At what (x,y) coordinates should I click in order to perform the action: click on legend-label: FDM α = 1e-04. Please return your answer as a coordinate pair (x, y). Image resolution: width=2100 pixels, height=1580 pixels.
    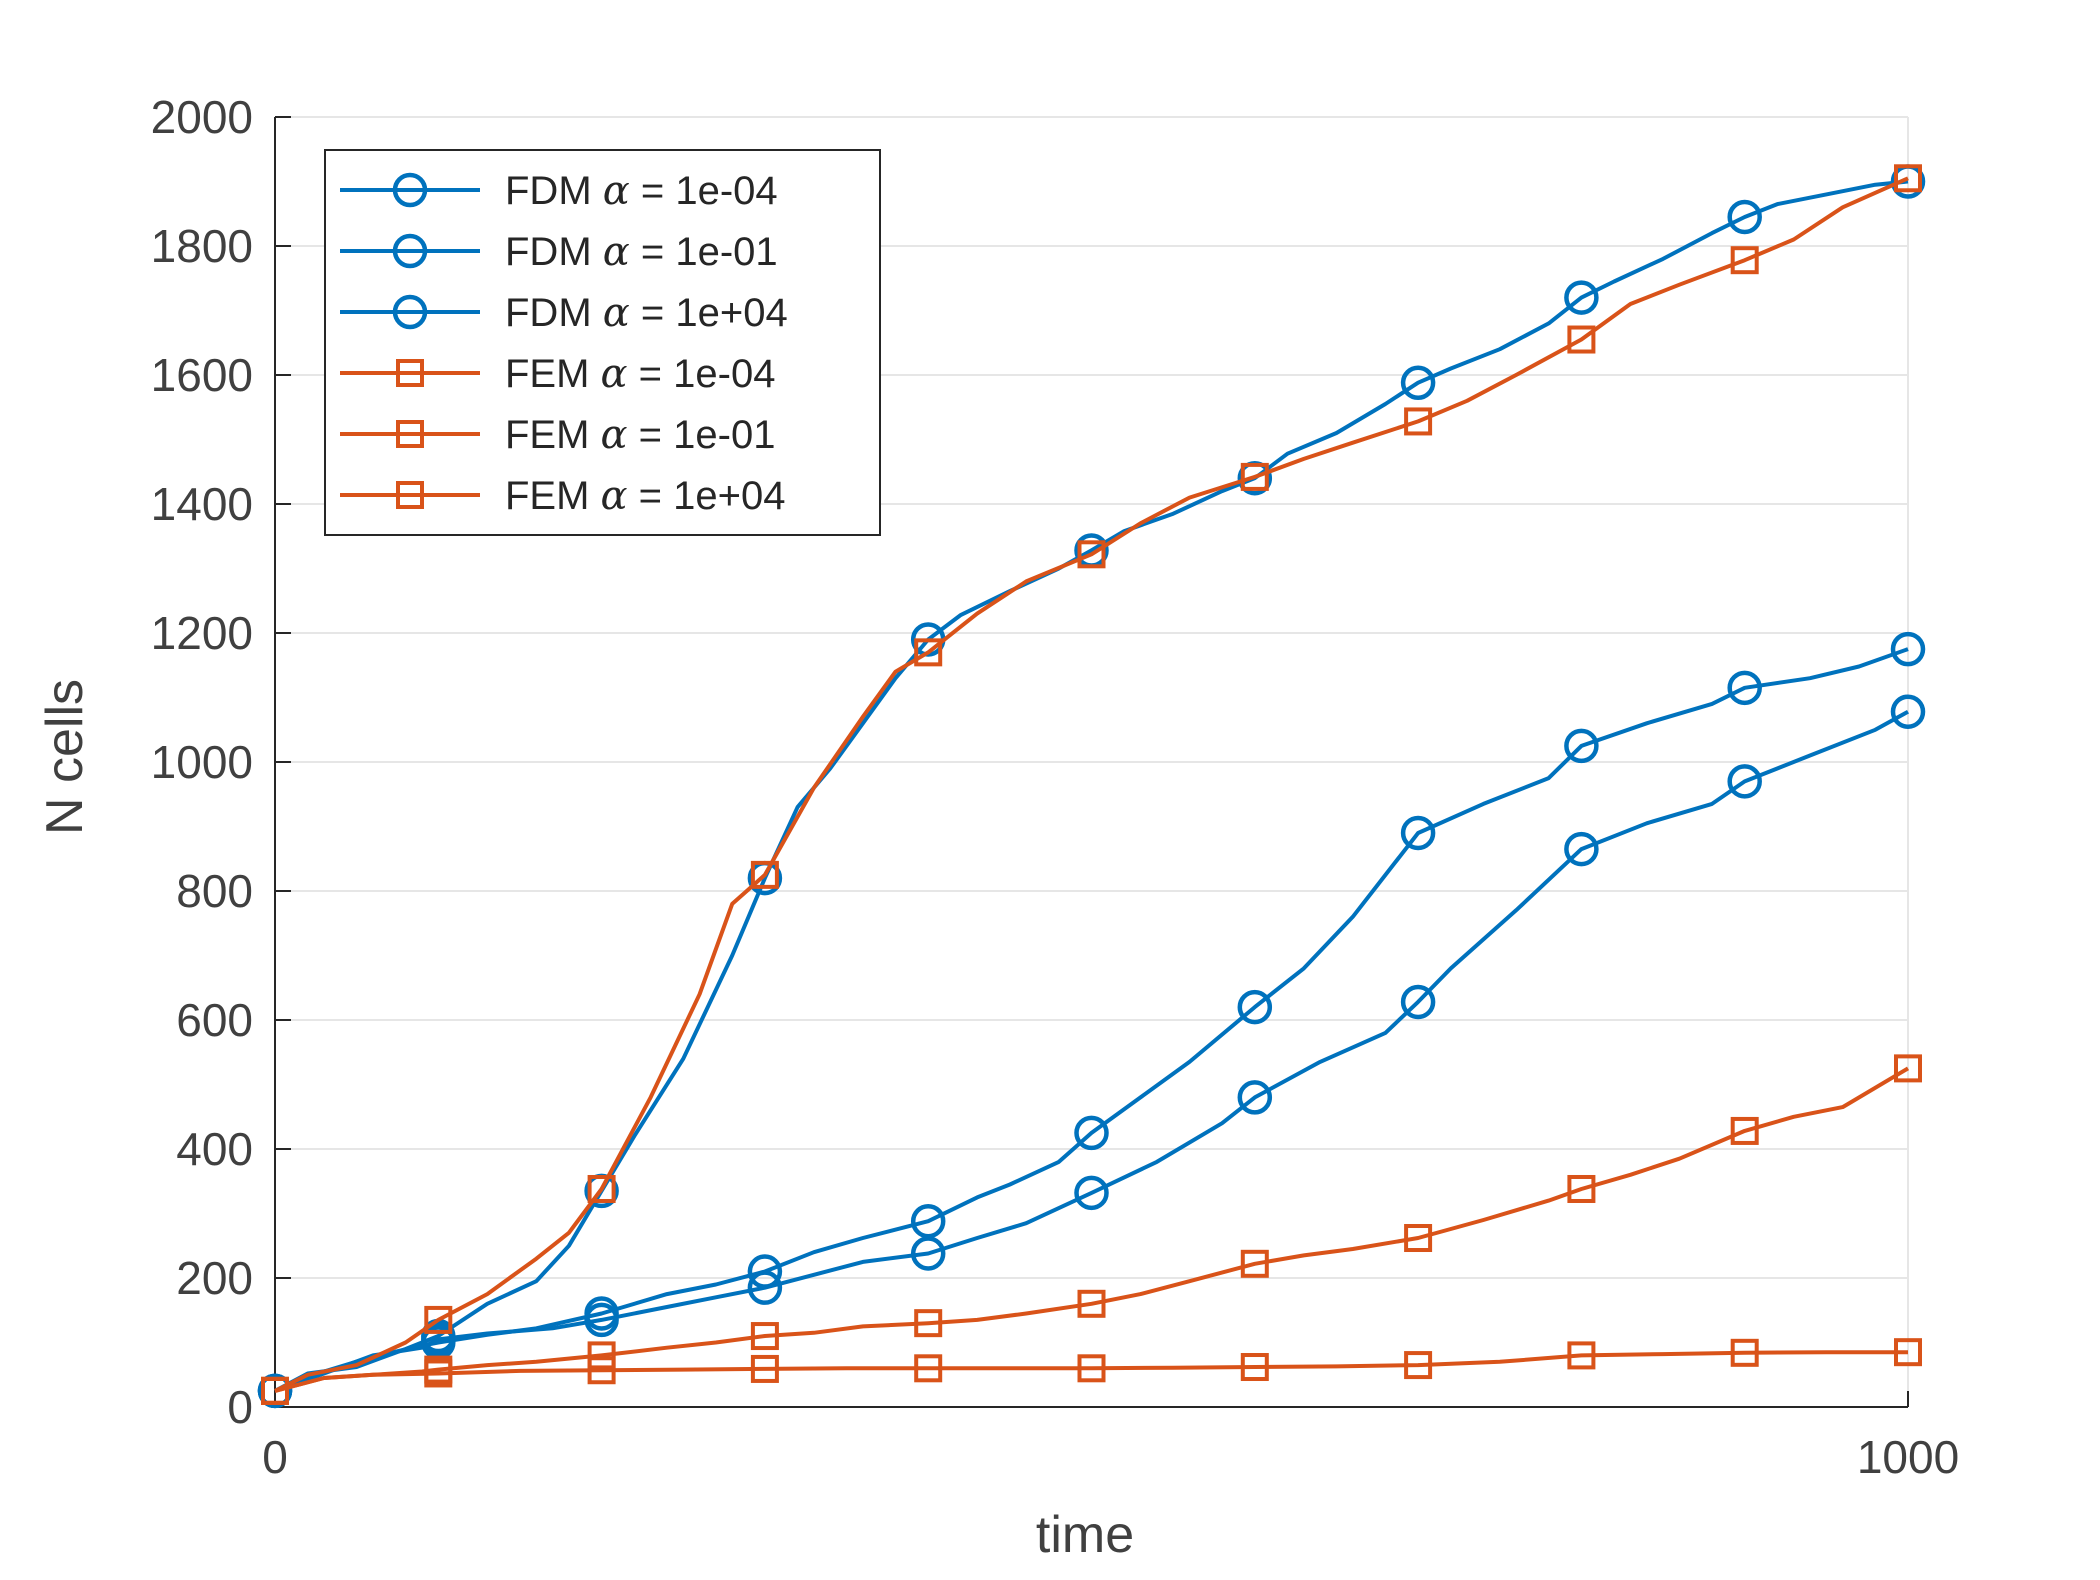
    Looking at the image, I should click on (641, 191).